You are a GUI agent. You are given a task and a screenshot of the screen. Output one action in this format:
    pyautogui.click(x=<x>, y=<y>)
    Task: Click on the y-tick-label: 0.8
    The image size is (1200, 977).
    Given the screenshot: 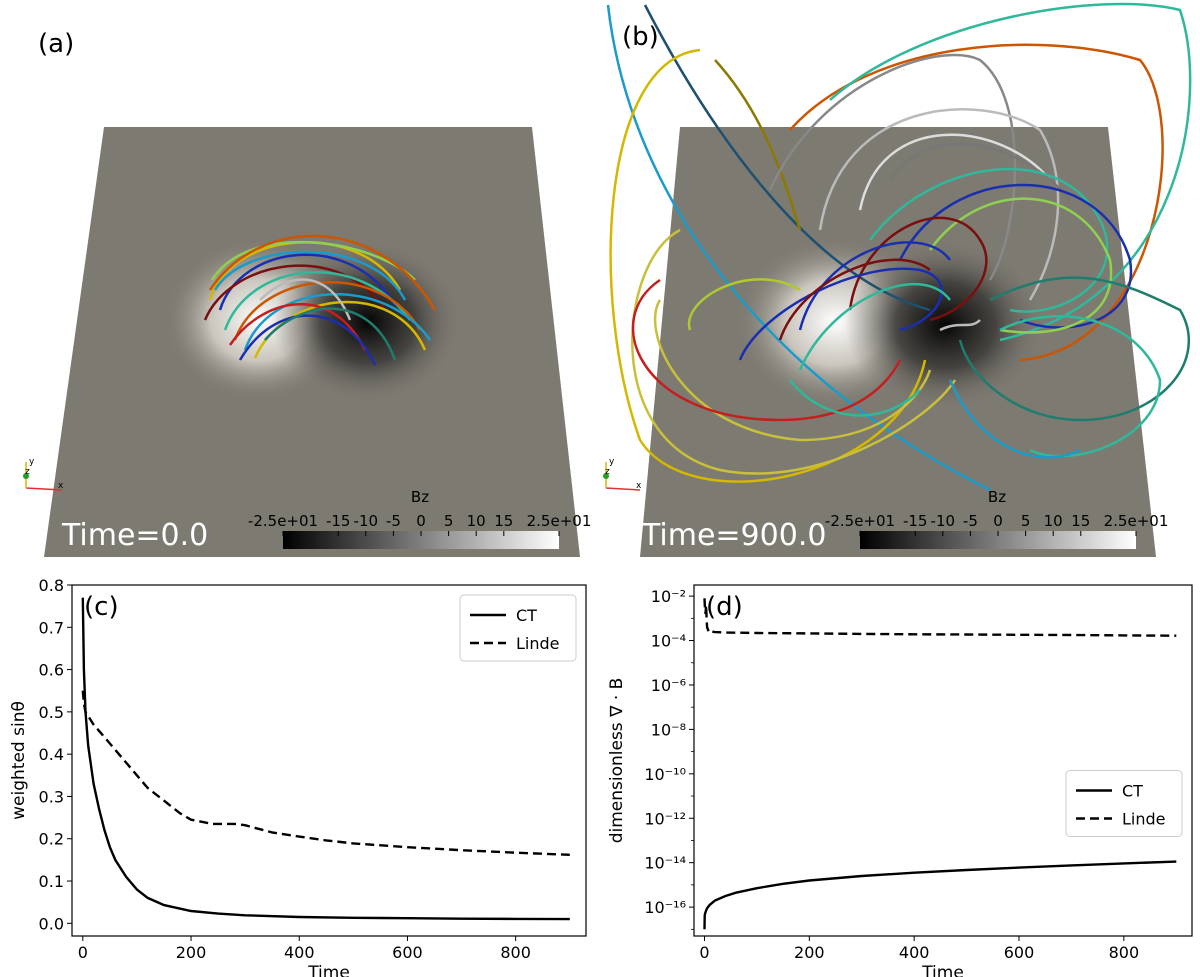 What is the action you would take?
    pyautogui.click(x=51, y=585)
    